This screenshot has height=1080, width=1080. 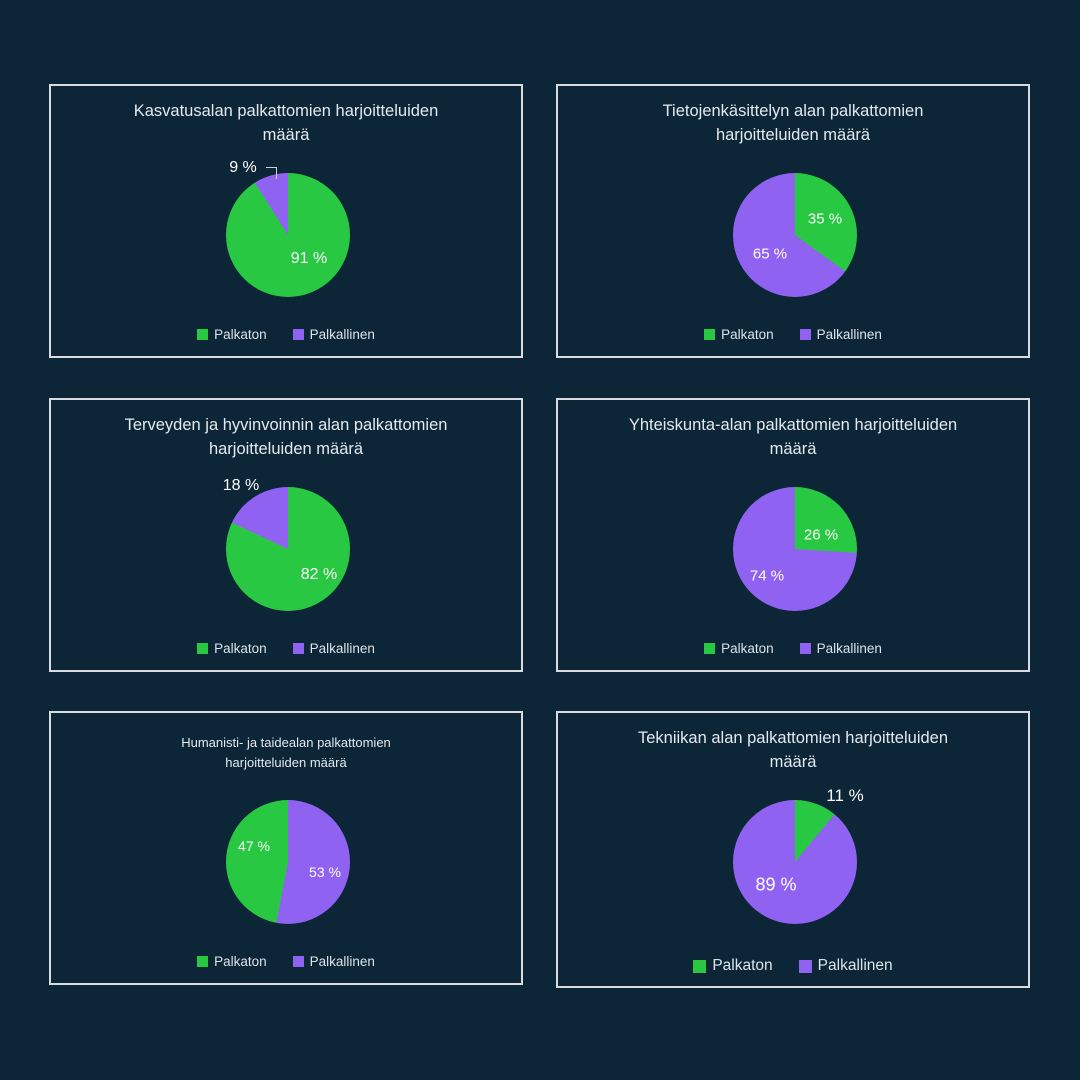 I want to click on slice-label-palkallinen: 89 %, so click(x=776, y=884).